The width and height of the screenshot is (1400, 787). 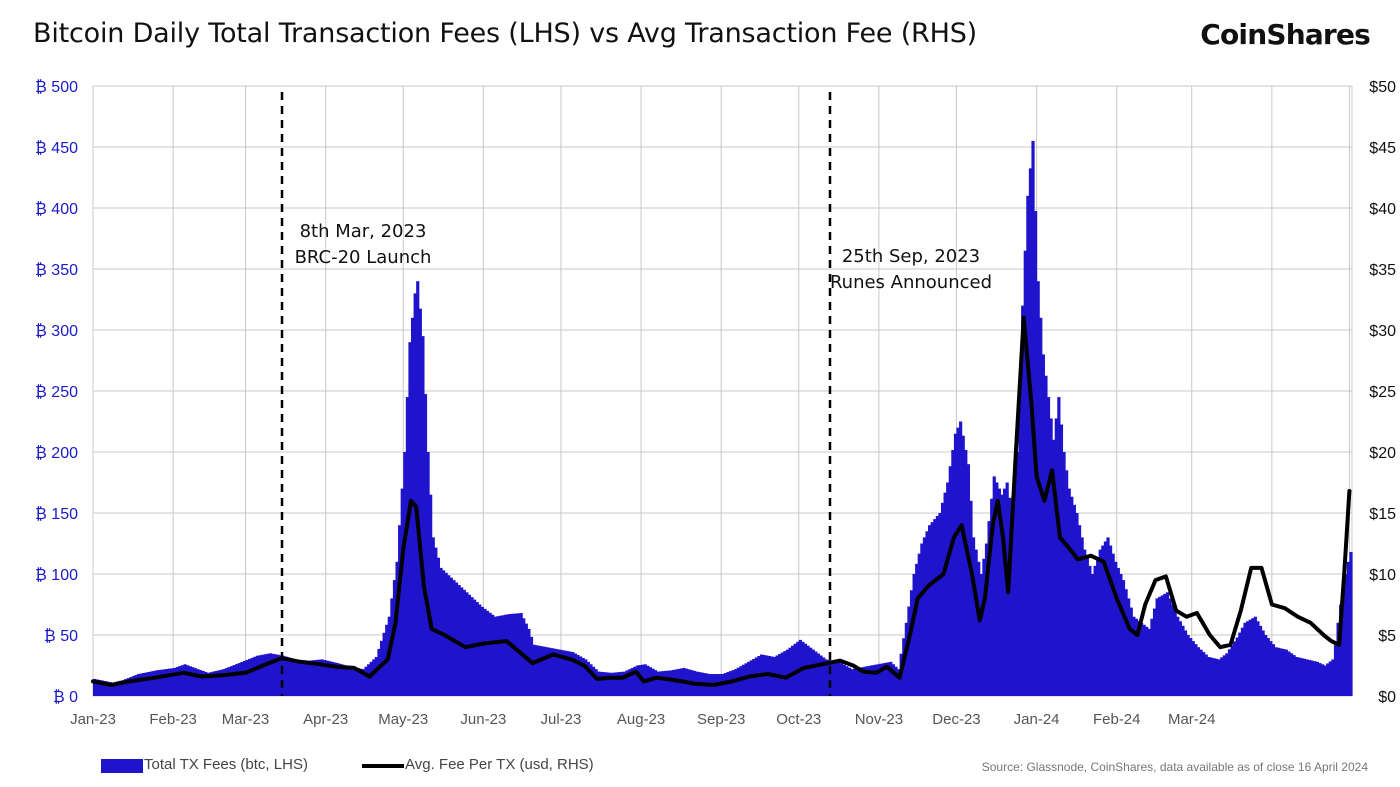 What do you see at coordinates (56, 392) in the screenshot?
I see `y-left-tick-label: ₿ 250` at bounding box center [56, 392].